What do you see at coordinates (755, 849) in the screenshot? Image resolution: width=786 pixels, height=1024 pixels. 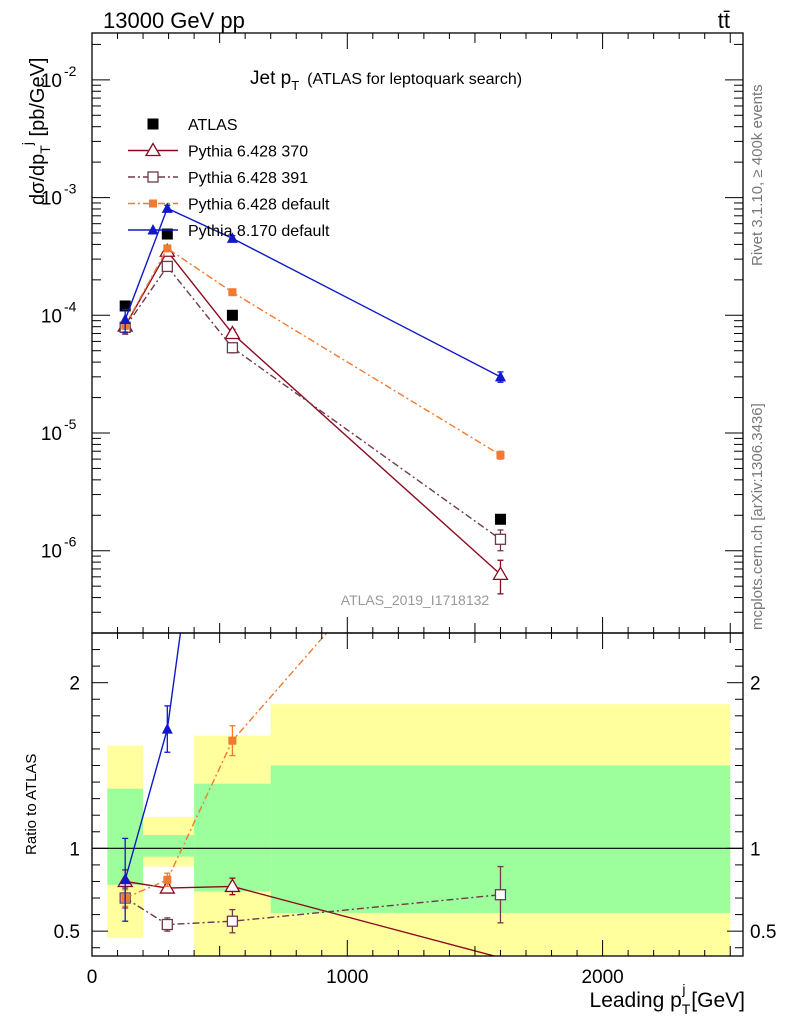 I see `ratio-y-tick-label-right: 1` at bounding box center [755, 849].